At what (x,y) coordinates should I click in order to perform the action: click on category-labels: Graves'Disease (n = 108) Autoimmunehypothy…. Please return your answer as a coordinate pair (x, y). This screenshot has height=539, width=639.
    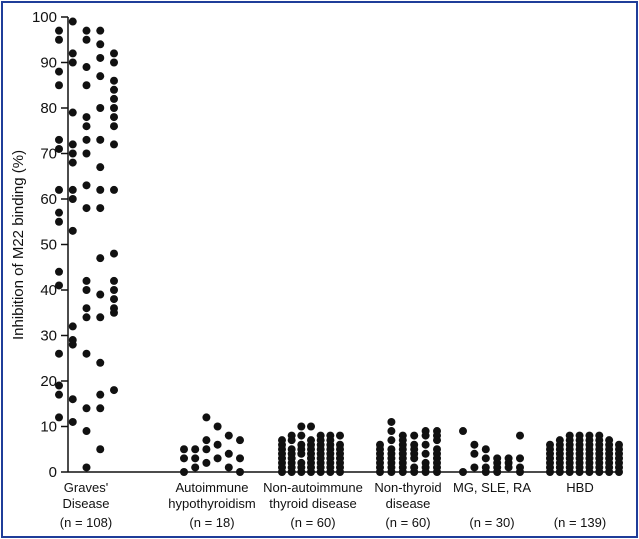
    Looking at the image, I should click on (333, 505).